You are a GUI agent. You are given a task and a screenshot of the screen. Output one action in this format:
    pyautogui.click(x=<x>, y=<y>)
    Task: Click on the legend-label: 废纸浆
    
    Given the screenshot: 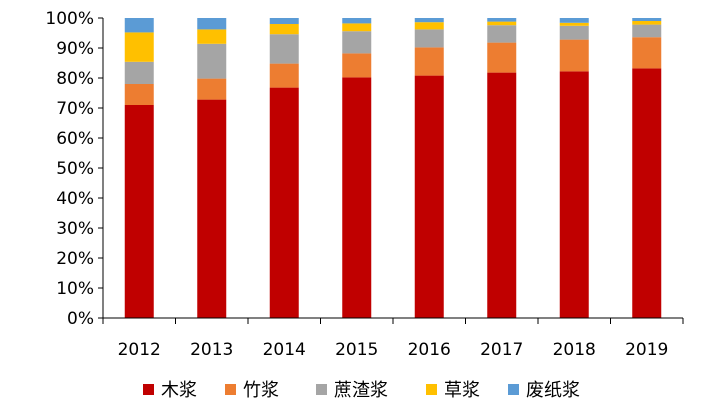 What is the action you would take?
    pyautogui.click(x=553, y=390)
    